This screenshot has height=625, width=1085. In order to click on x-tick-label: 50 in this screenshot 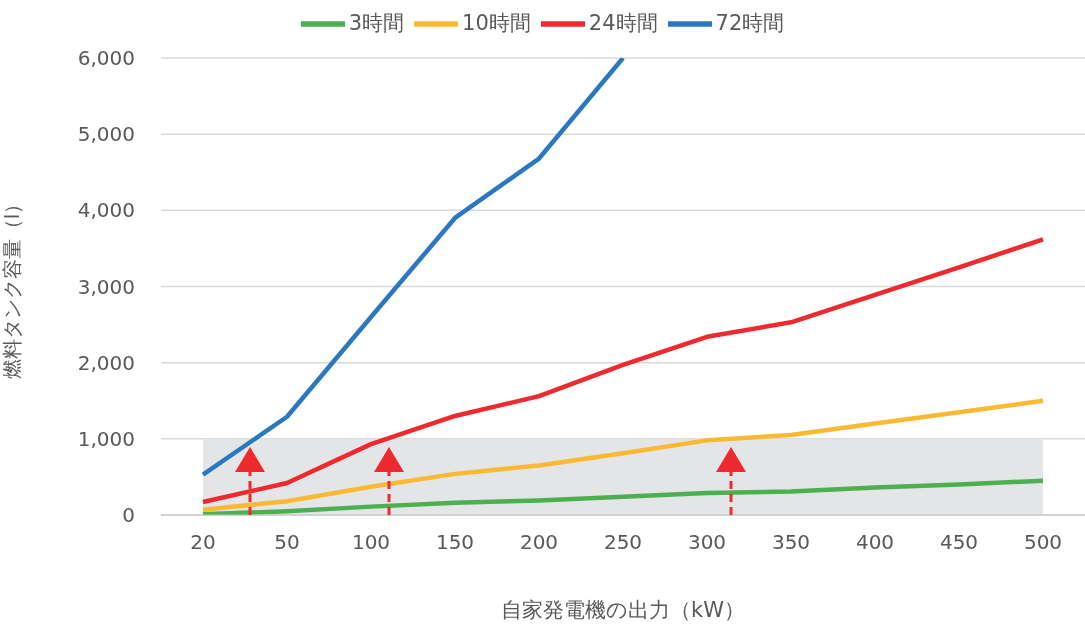, I will do `click(287, 542)`.